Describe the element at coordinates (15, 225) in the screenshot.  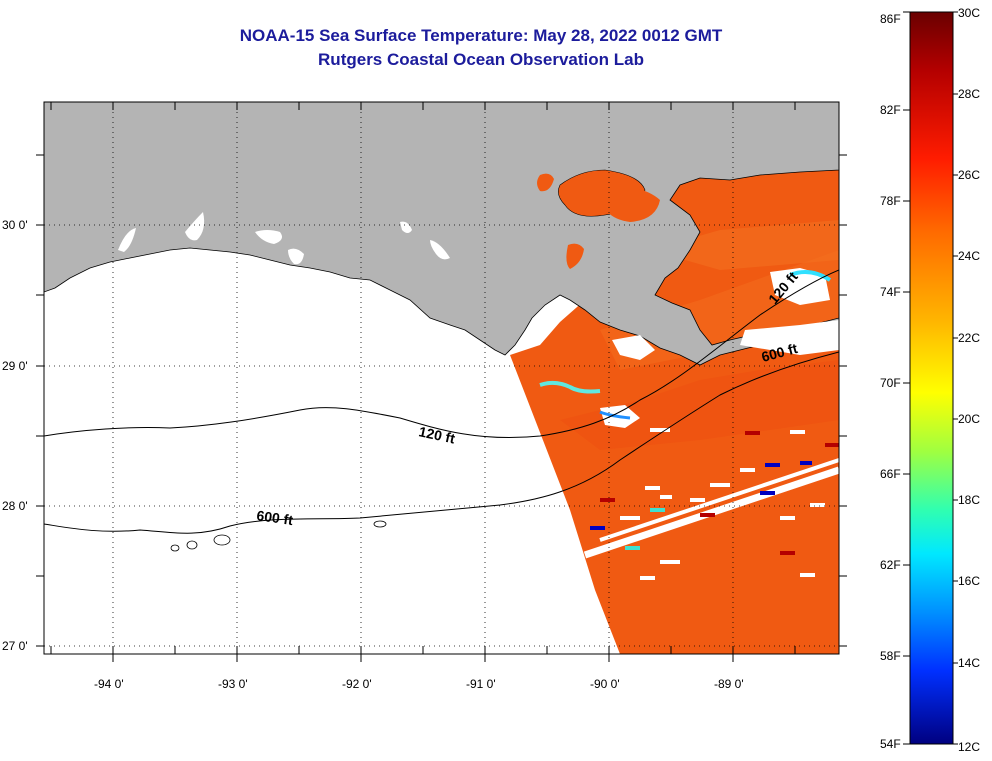
I see `lat-label: 30 0'` at that location.